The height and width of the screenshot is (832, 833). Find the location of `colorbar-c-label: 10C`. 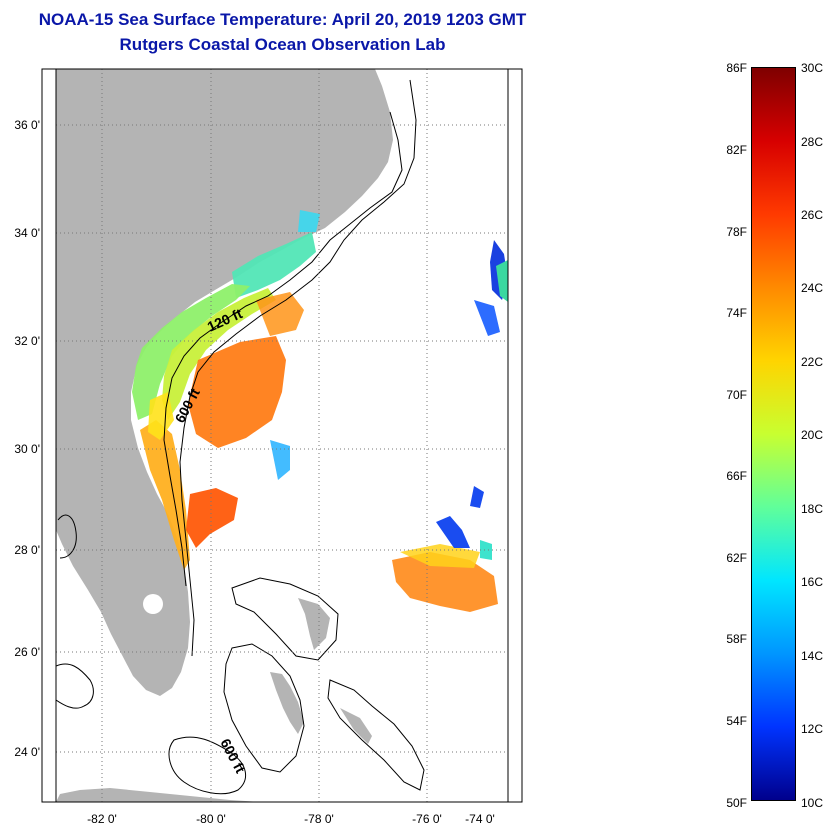

colorbar-c-label: 10C is located at coordinates (812, 803).